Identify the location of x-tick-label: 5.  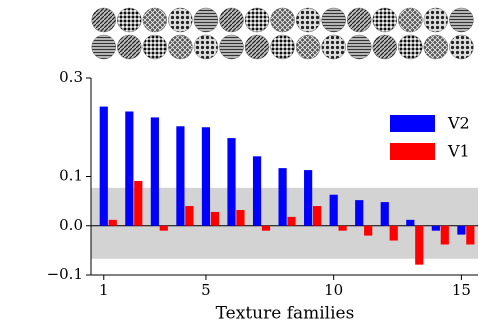
(206, 290).